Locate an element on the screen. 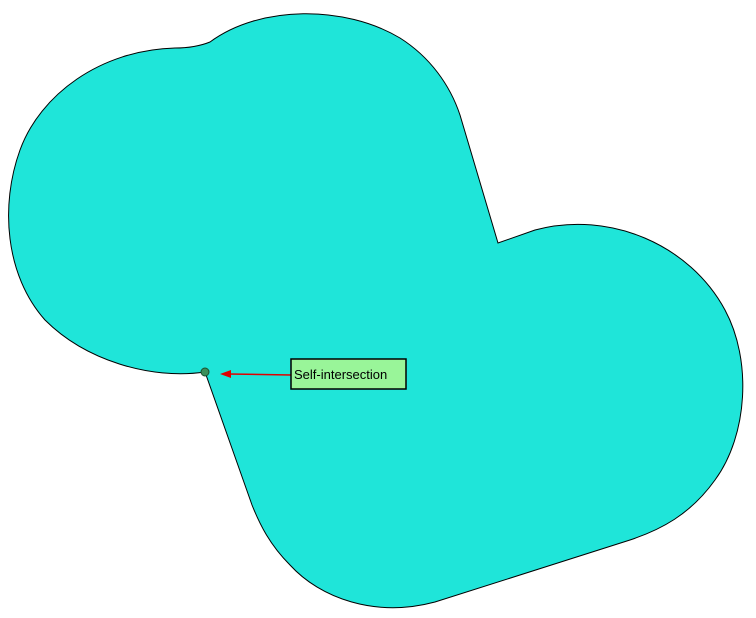 This screenshot has height=618, width=756. callout-arrow is located at coordinates (256, 374).